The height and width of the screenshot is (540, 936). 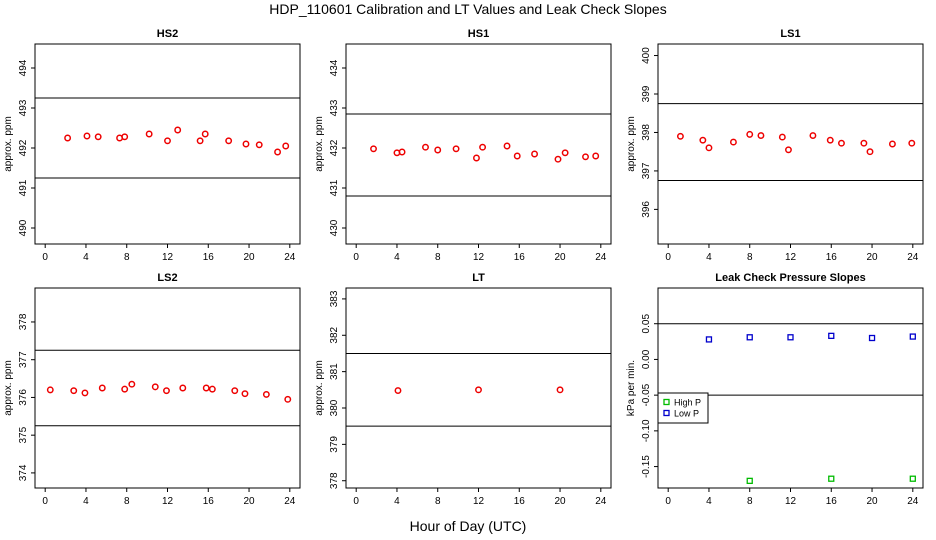 What do you see at coordinates (23, 67) in the screenshot?
I see `y-tick-label: 494` at bounding box center [23, 67].